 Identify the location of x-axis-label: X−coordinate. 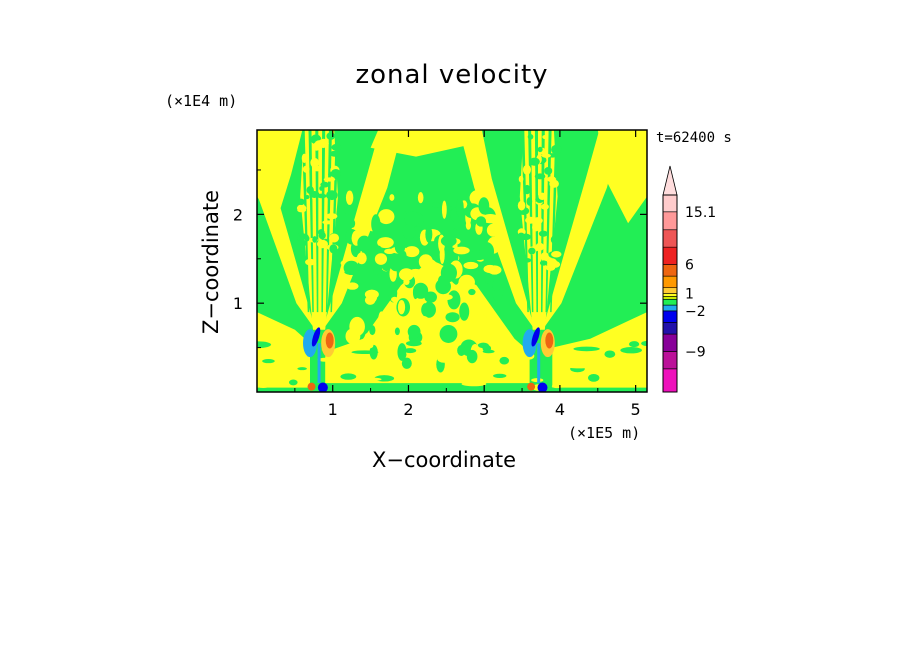
(444, 460).